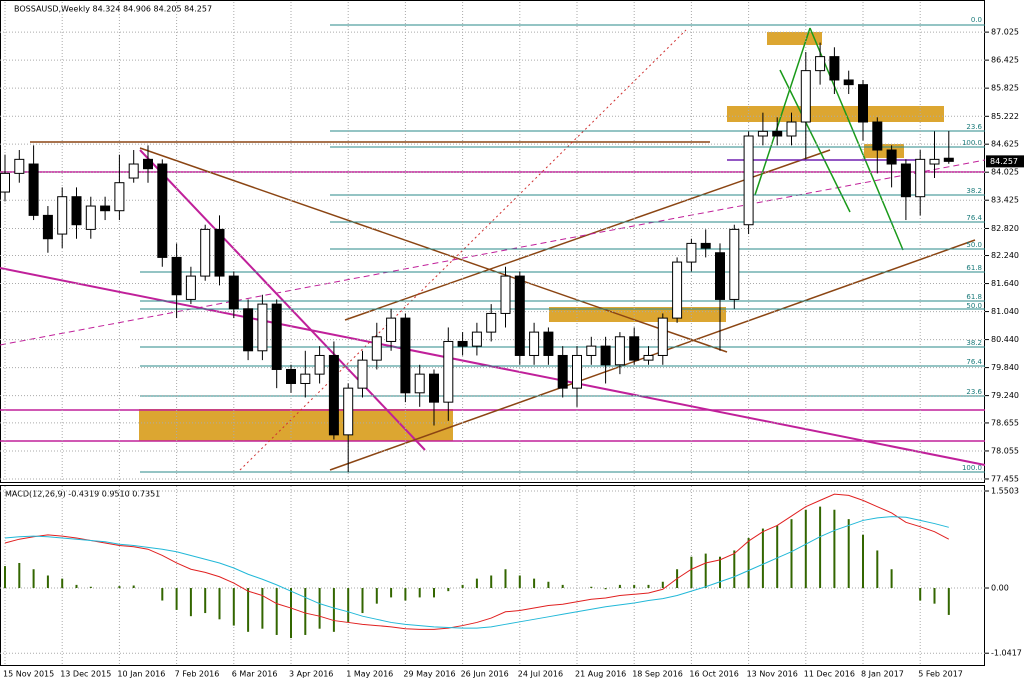 Image resolution: width=1024 pixels, height=683 pixels. I want to click on price-tag, so click(1005, 161).